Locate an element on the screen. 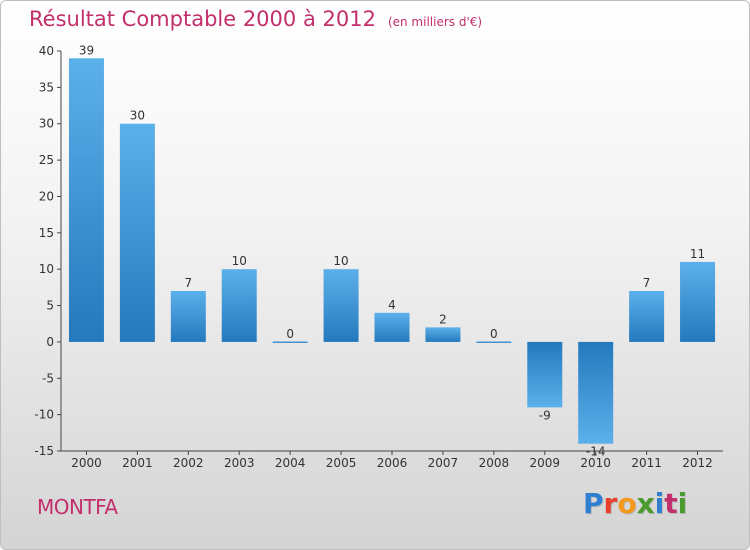 This screenshot has width=750, height=550. logo-letter: x is located at coordinates (645, 503).